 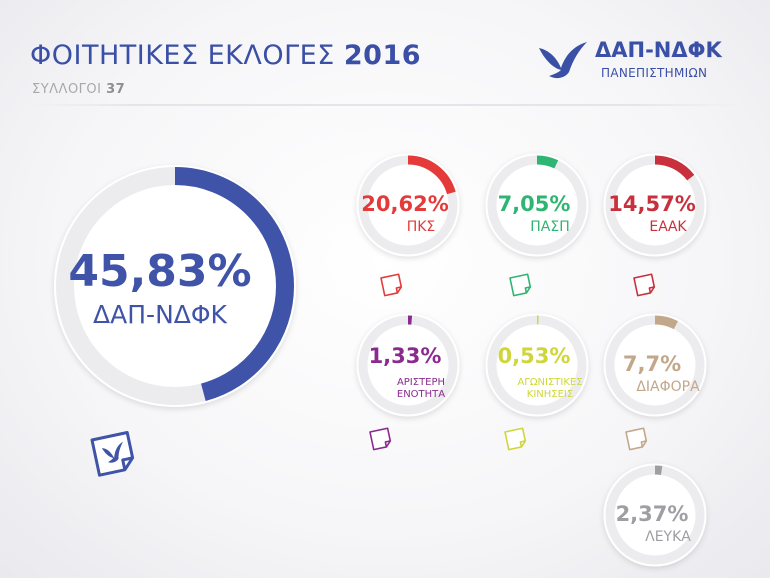 I want to click on value-label: 7,7%, so click(x=652, y=364).